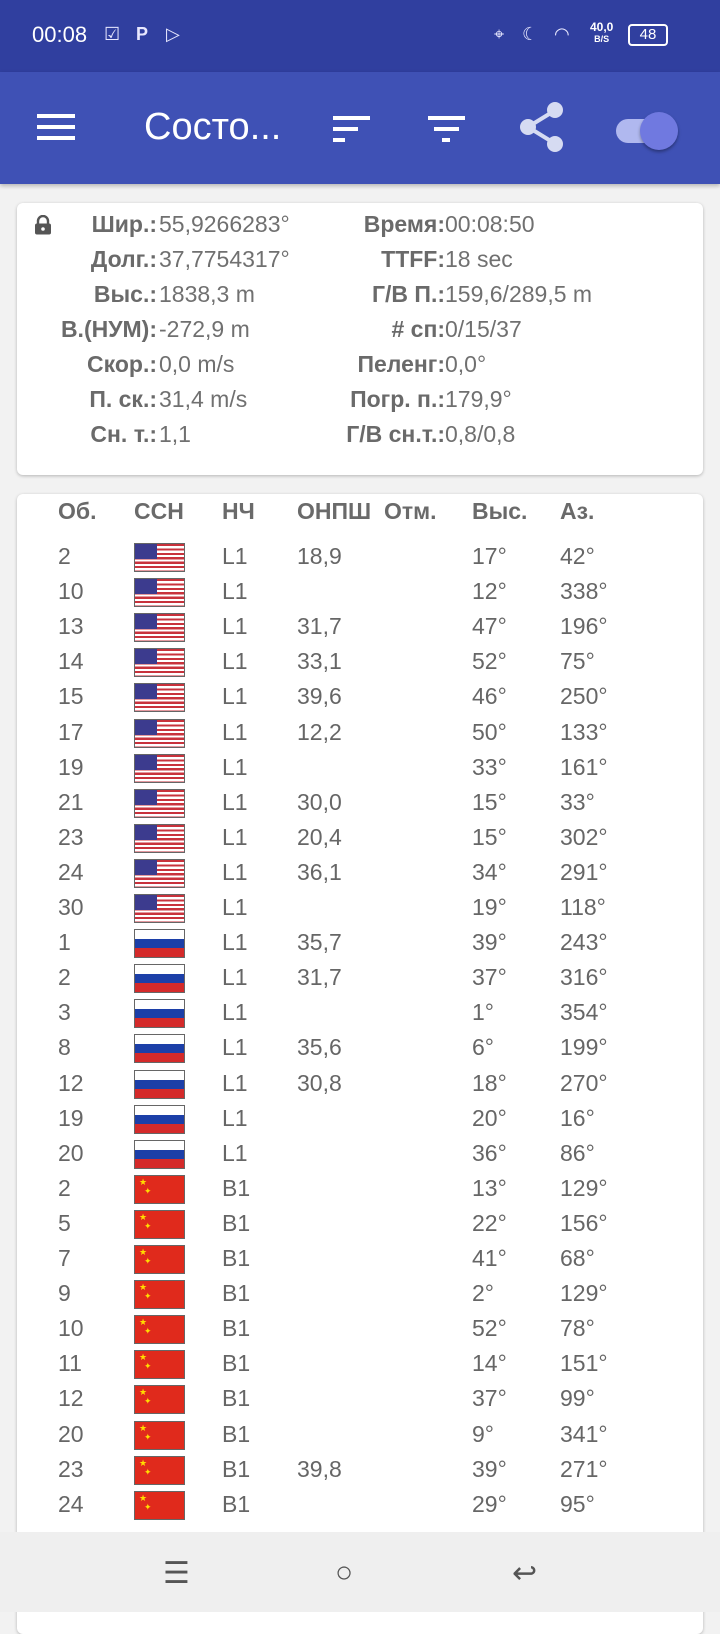  I want to click on back-icon: ↩, so click(525, 1573).